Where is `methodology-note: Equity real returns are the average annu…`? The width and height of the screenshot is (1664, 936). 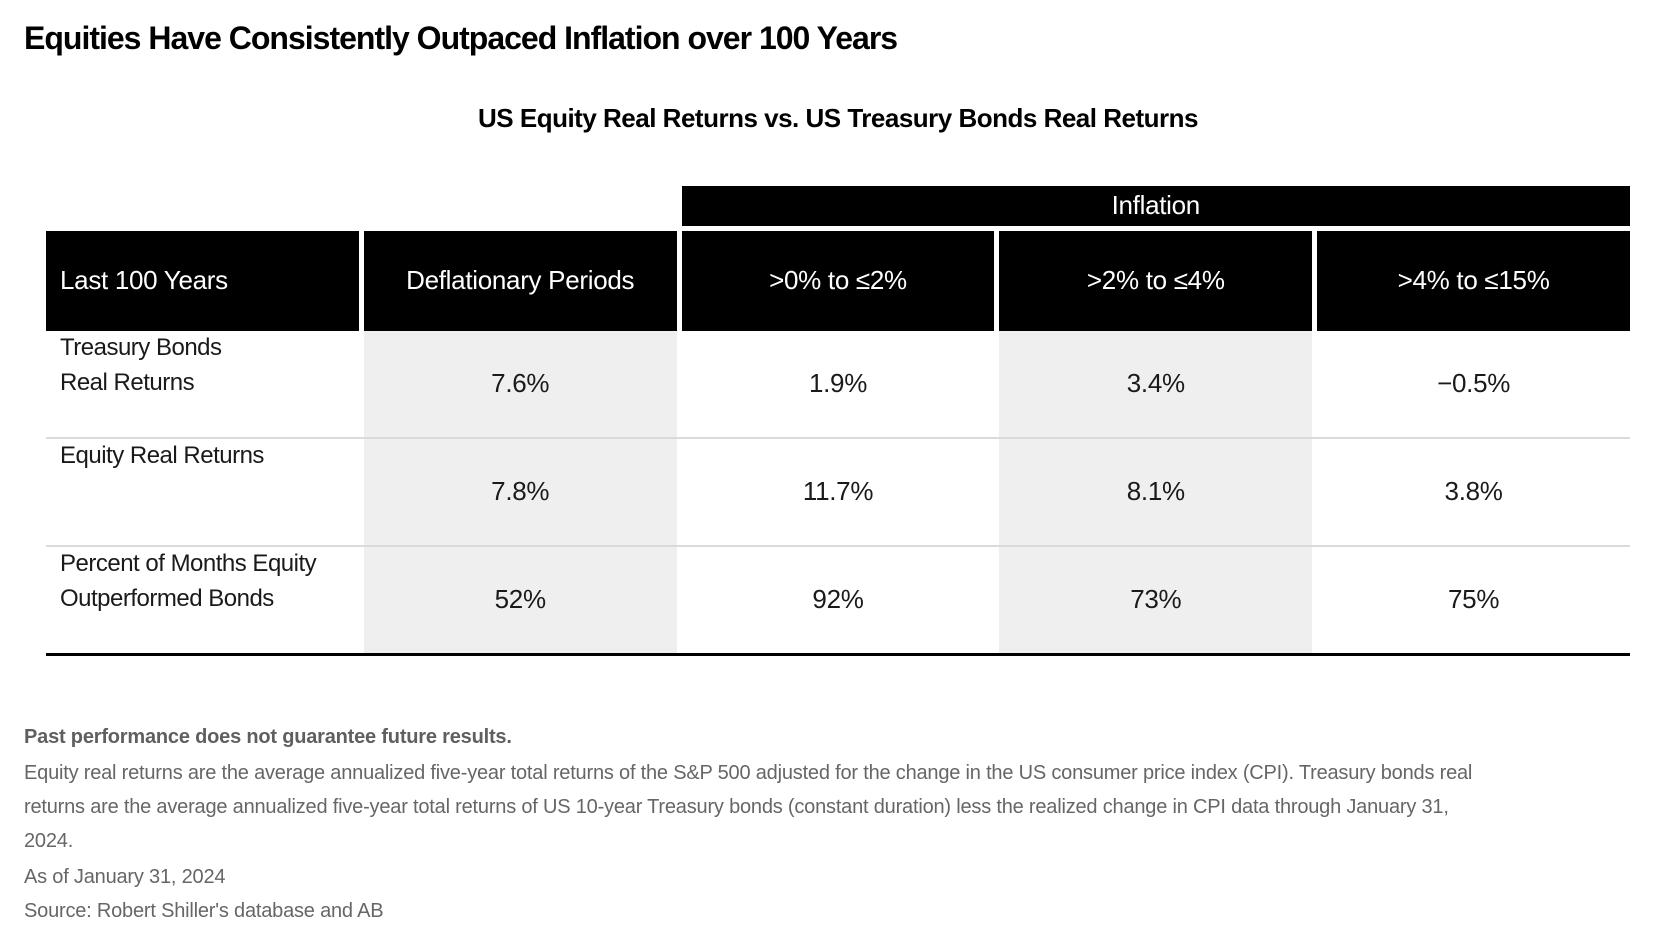
methodology-note: Equity real returns are the average annu… is located at coordinates (748, 806).